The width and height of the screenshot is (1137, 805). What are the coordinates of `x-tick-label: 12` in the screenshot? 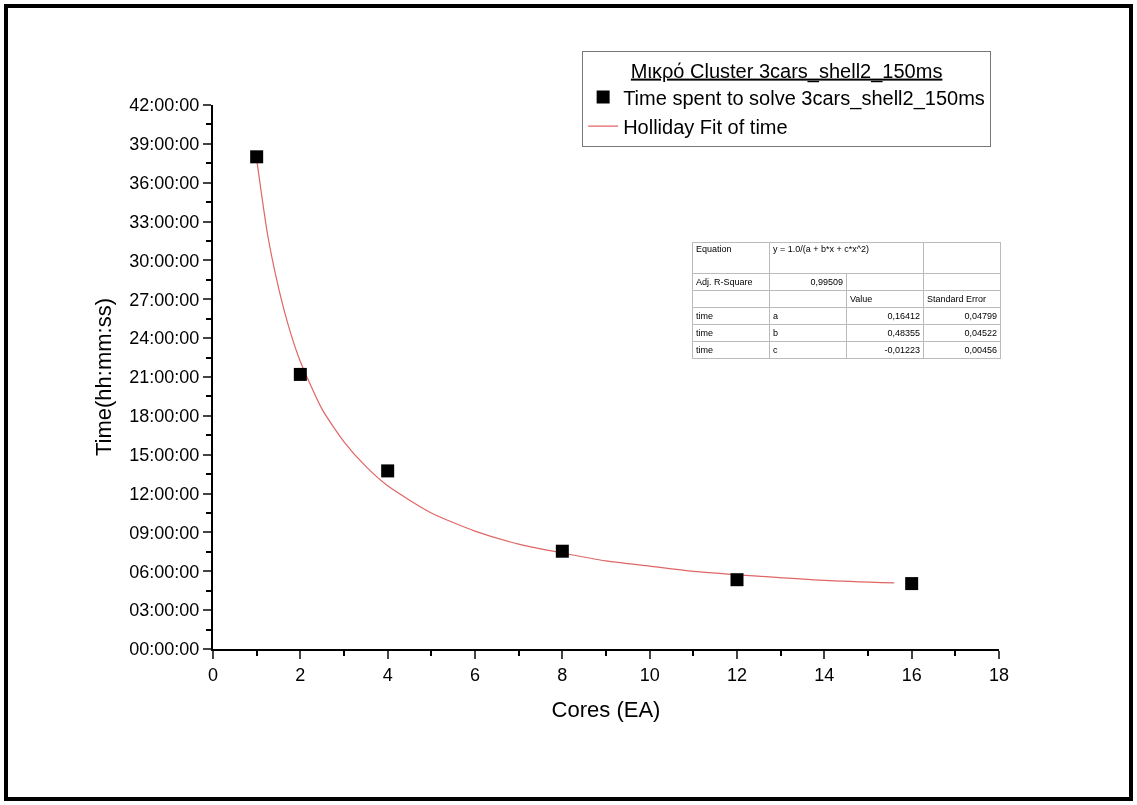 It's located at (737, 674).